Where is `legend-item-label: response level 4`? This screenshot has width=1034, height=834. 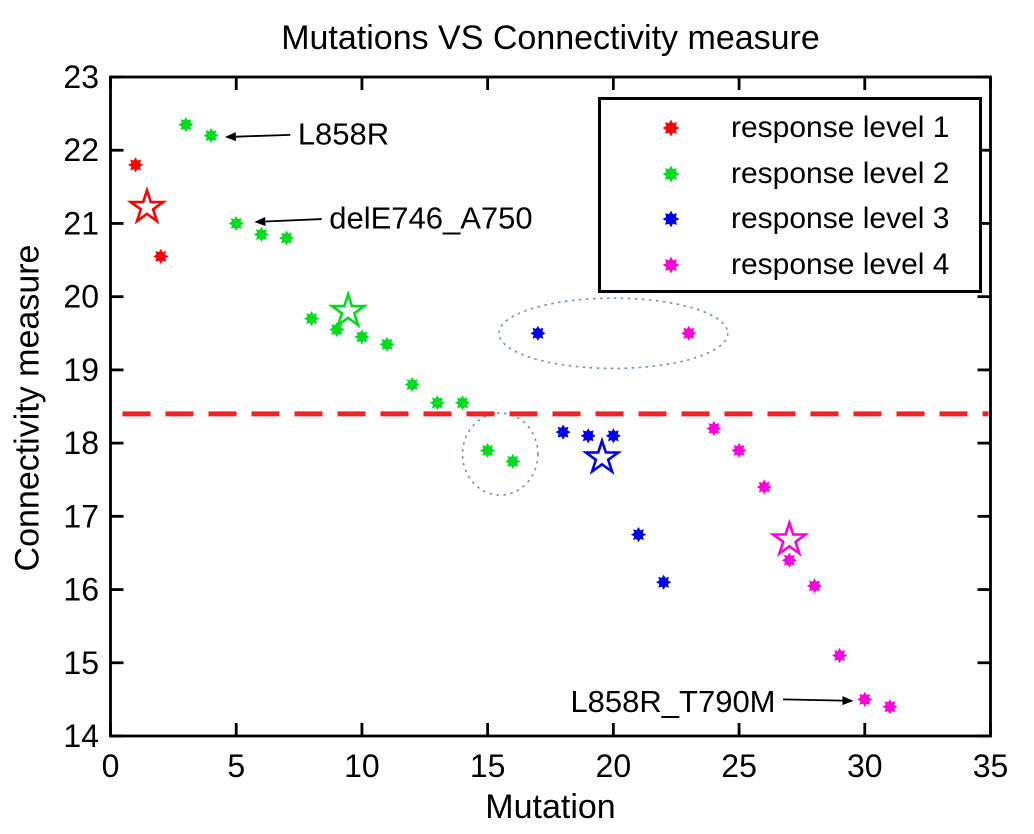 legend-item-label: response level 4 is located at coordinates (840, 264).